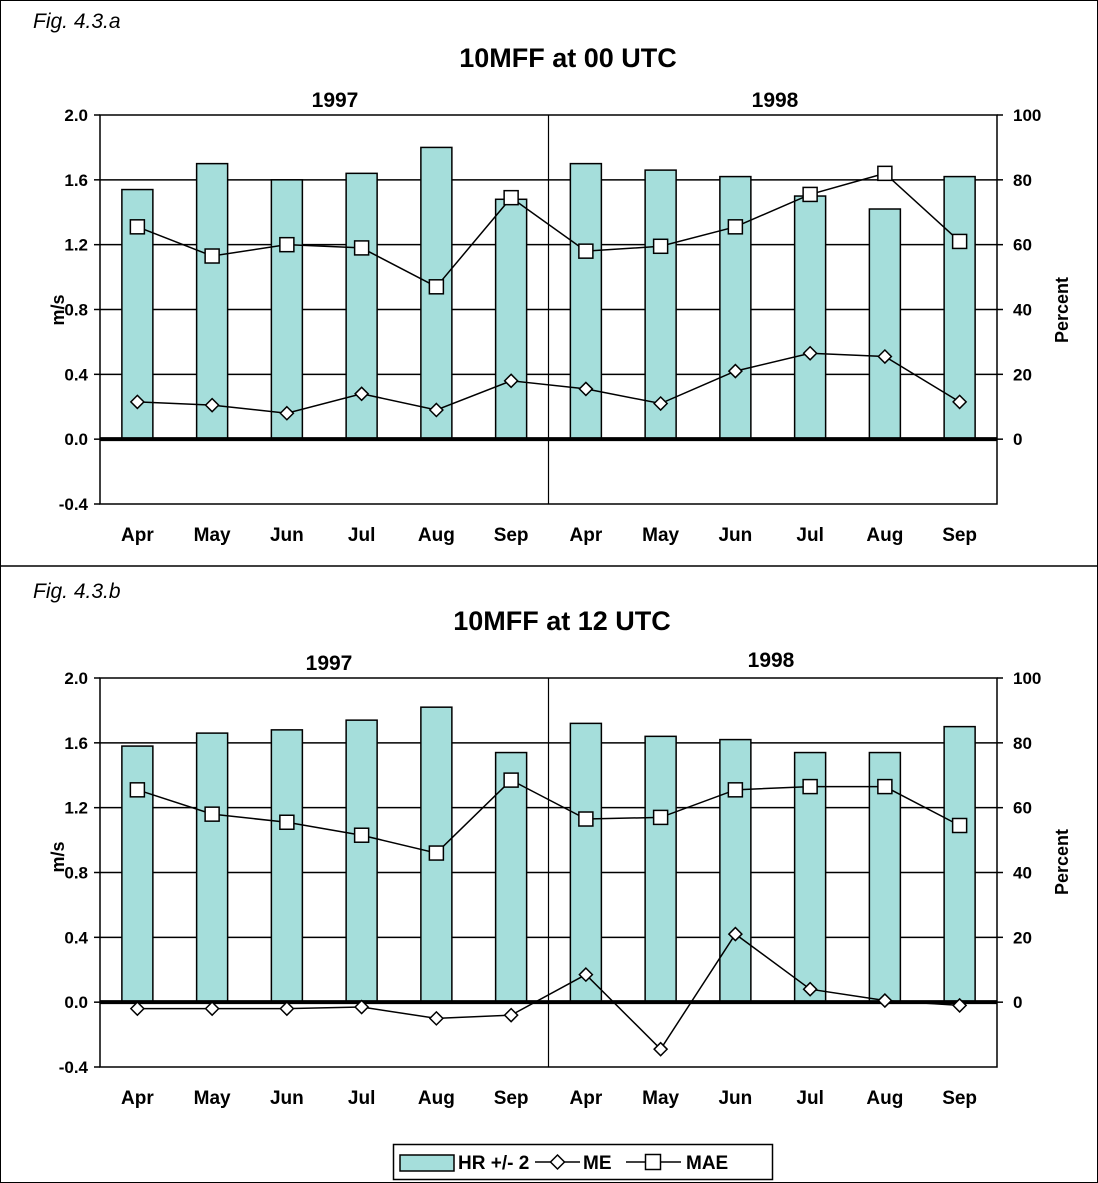 This screenshot has width=1098, height=1183. Describe the element at coordinates (1017, 439) in the screenshot. I see `y2-tick-label: 0` at that location.